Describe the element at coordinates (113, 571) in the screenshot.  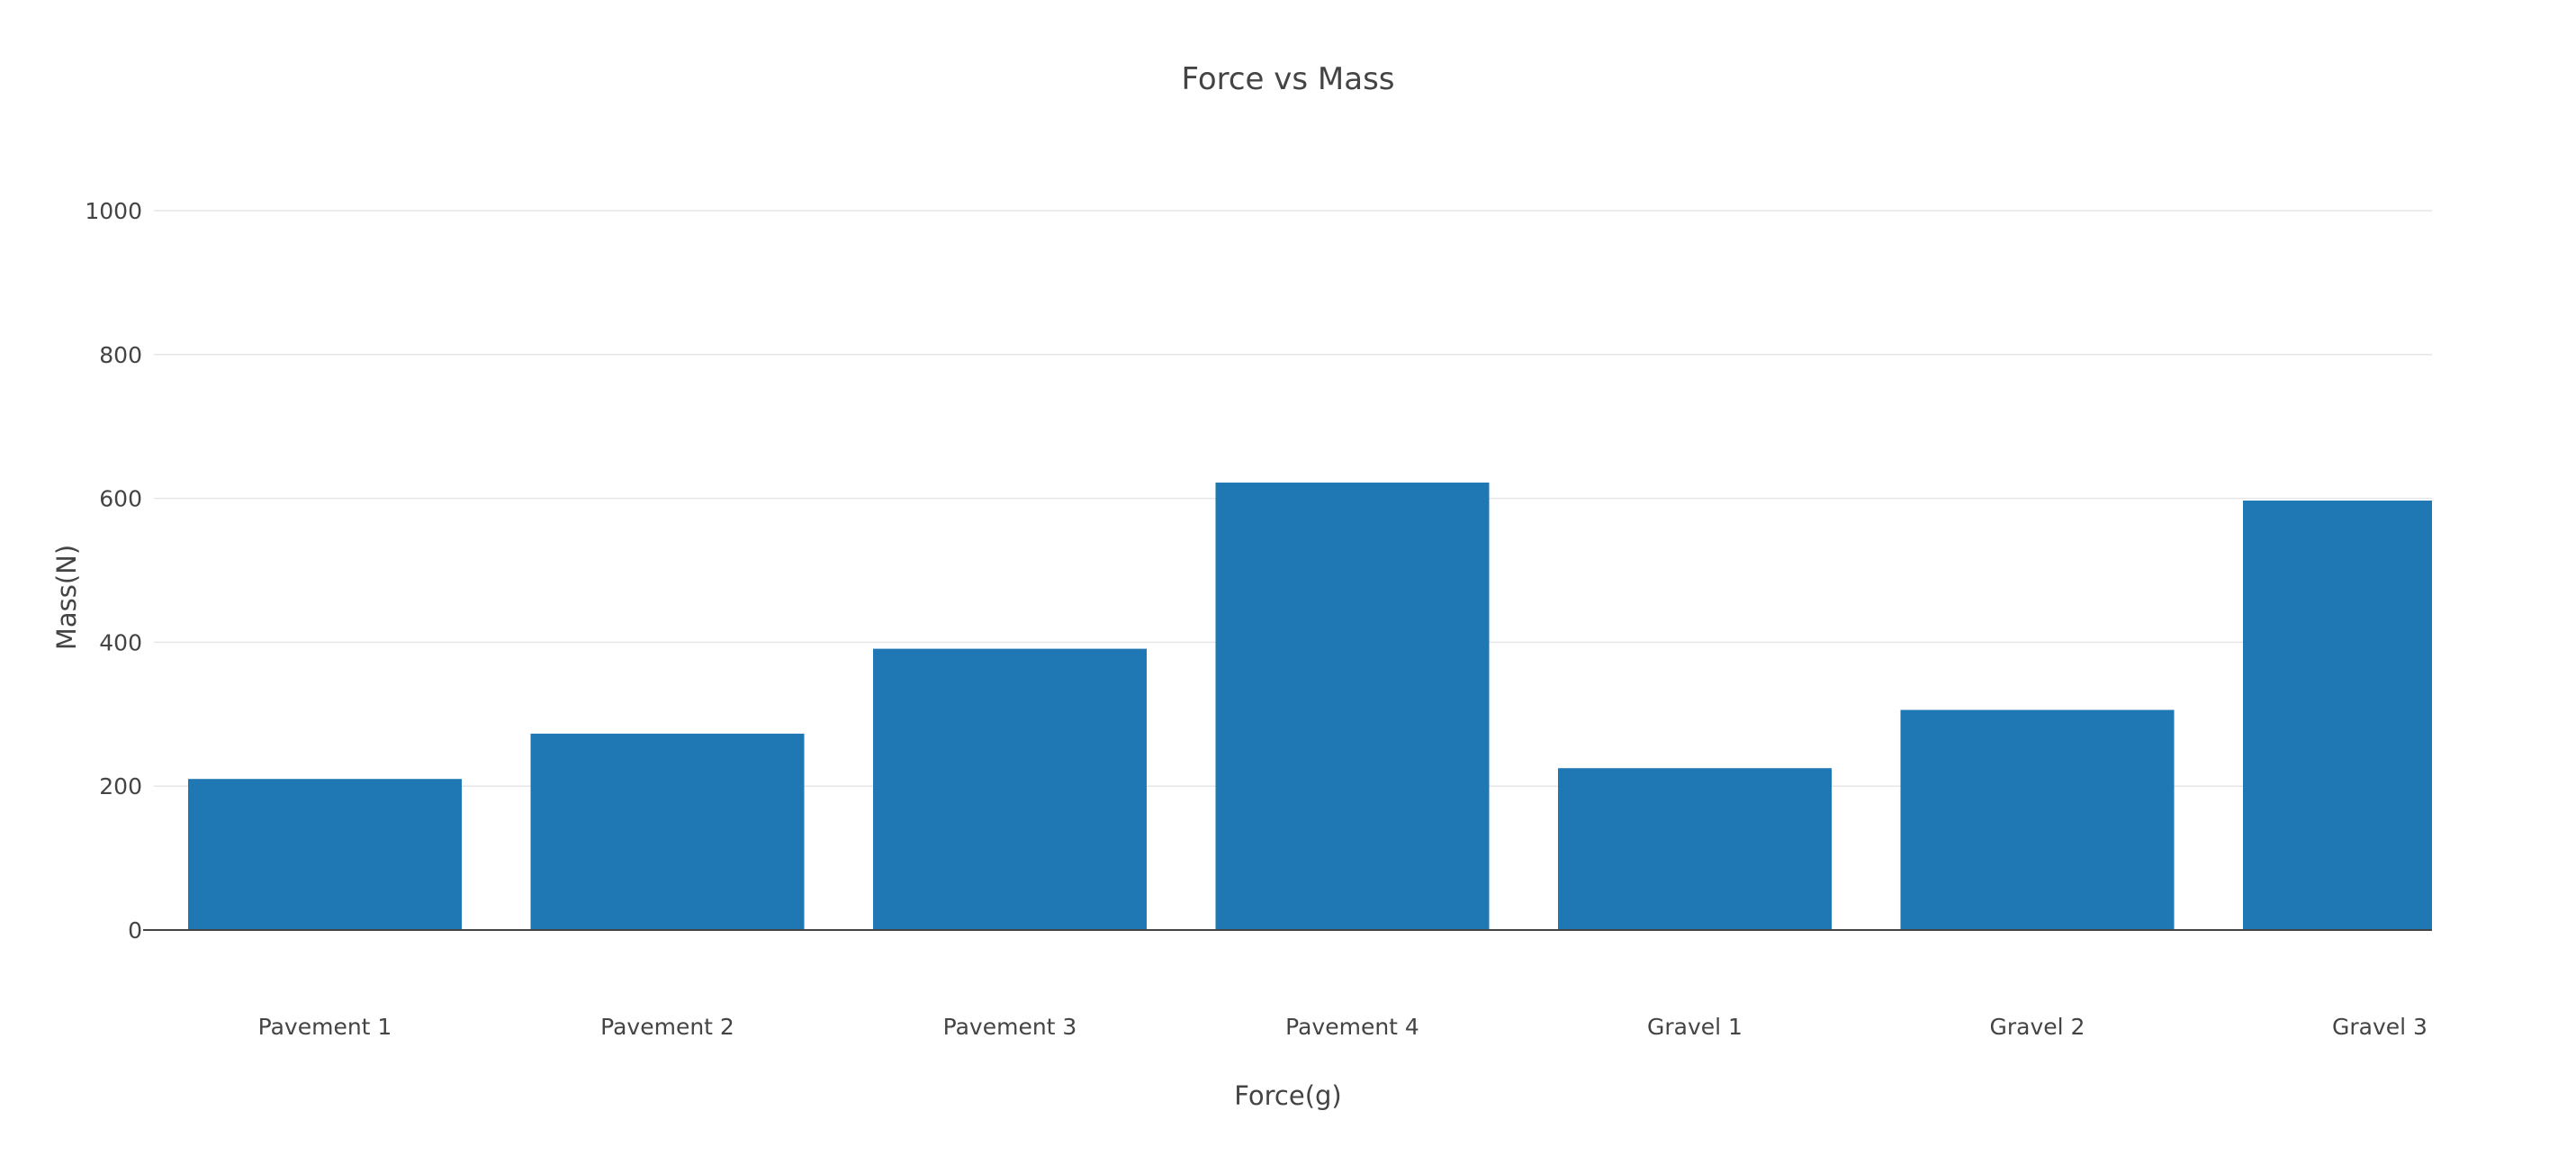
I see `y-tick-labels: 0 200 400 600 800 1000` at that location.